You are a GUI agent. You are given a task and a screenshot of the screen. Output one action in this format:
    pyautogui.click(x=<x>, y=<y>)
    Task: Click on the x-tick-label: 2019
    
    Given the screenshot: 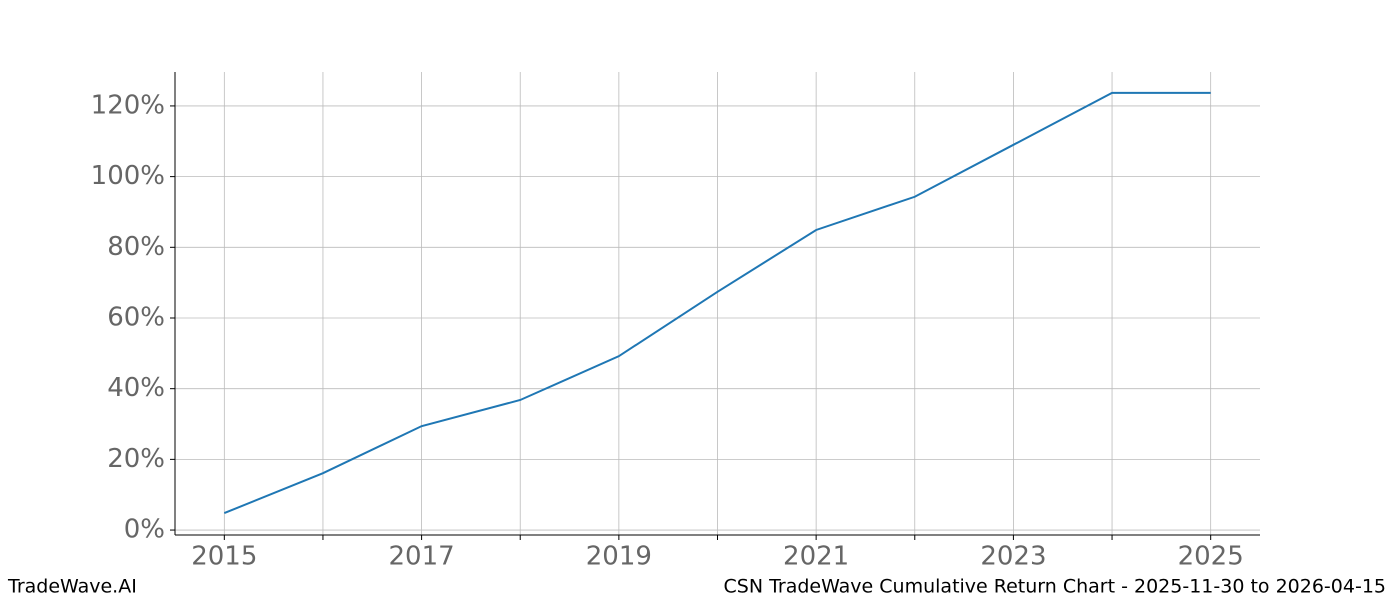 What is the action you would take?
    pyautogui.click(x=619, y=557)
    